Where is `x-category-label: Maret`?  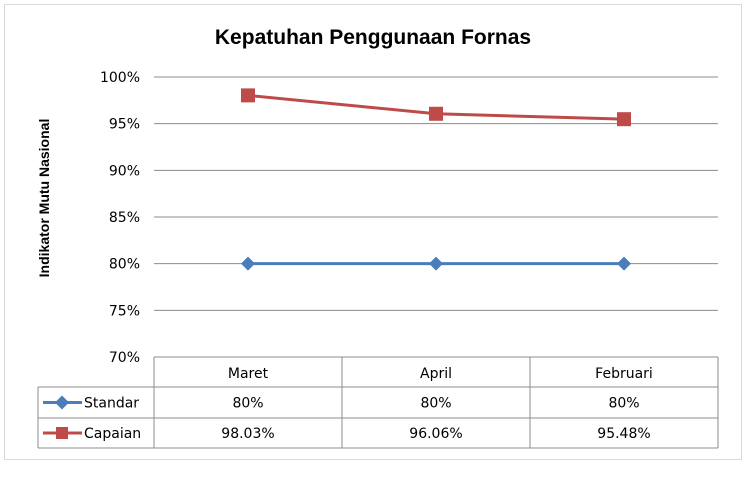
x-category-label: Maret is located at coordinates (248, 374).